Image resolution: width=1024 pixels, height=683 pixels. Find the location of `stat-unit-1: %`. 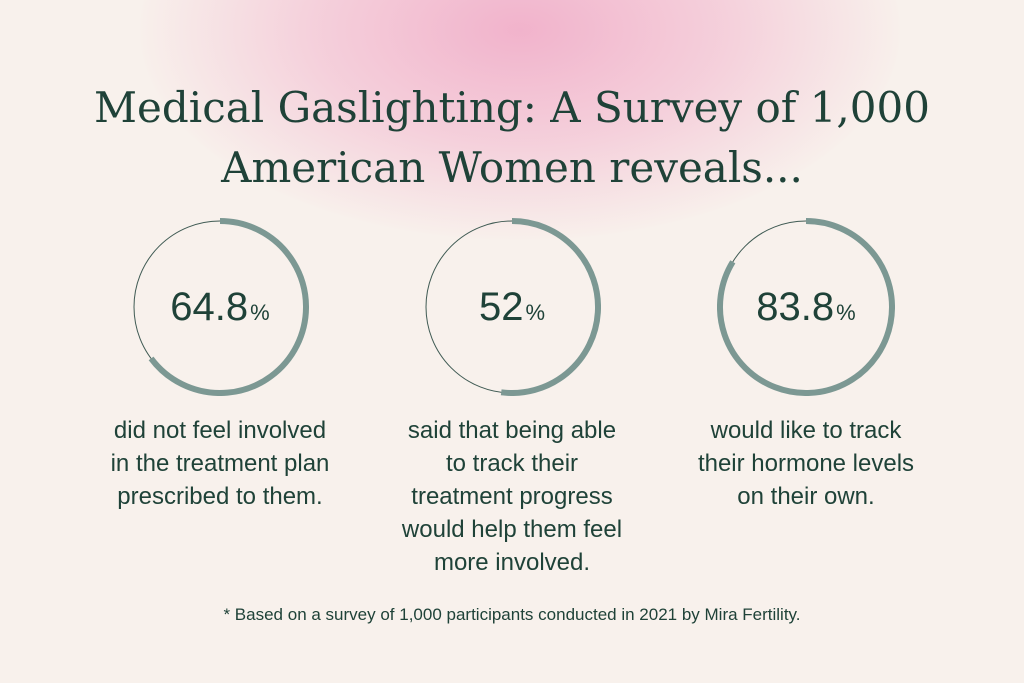

stat-unit-1: % is located at coordinates (260, 312).